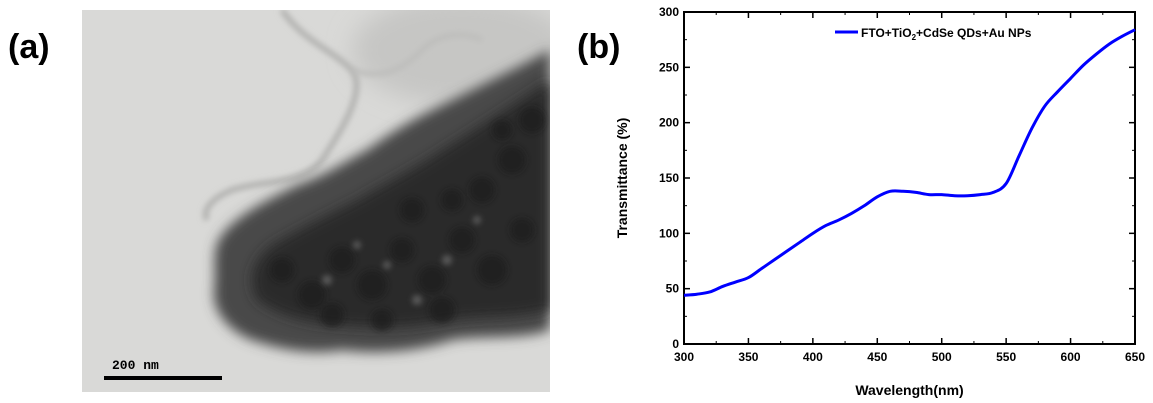  Describe the element at coordinates (622, 178) in the screenshot. I see `y-axis-title: Transmittance (%)` at that location.